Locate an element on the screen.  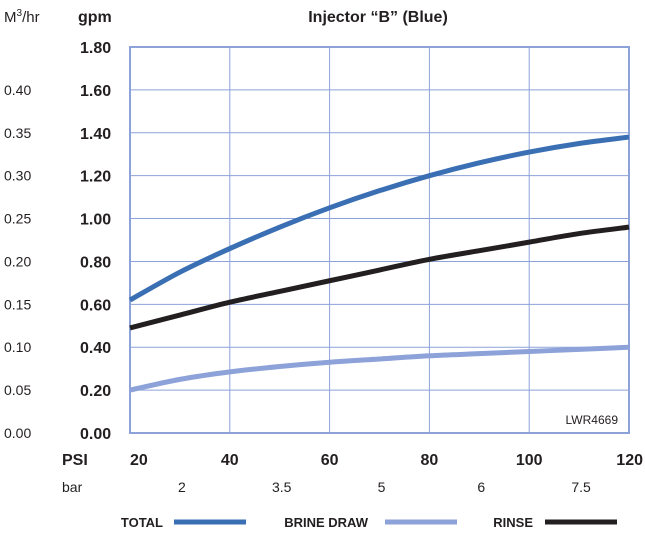
m3-tick-label-8: 0.40 is located at coordinates (17, 90).